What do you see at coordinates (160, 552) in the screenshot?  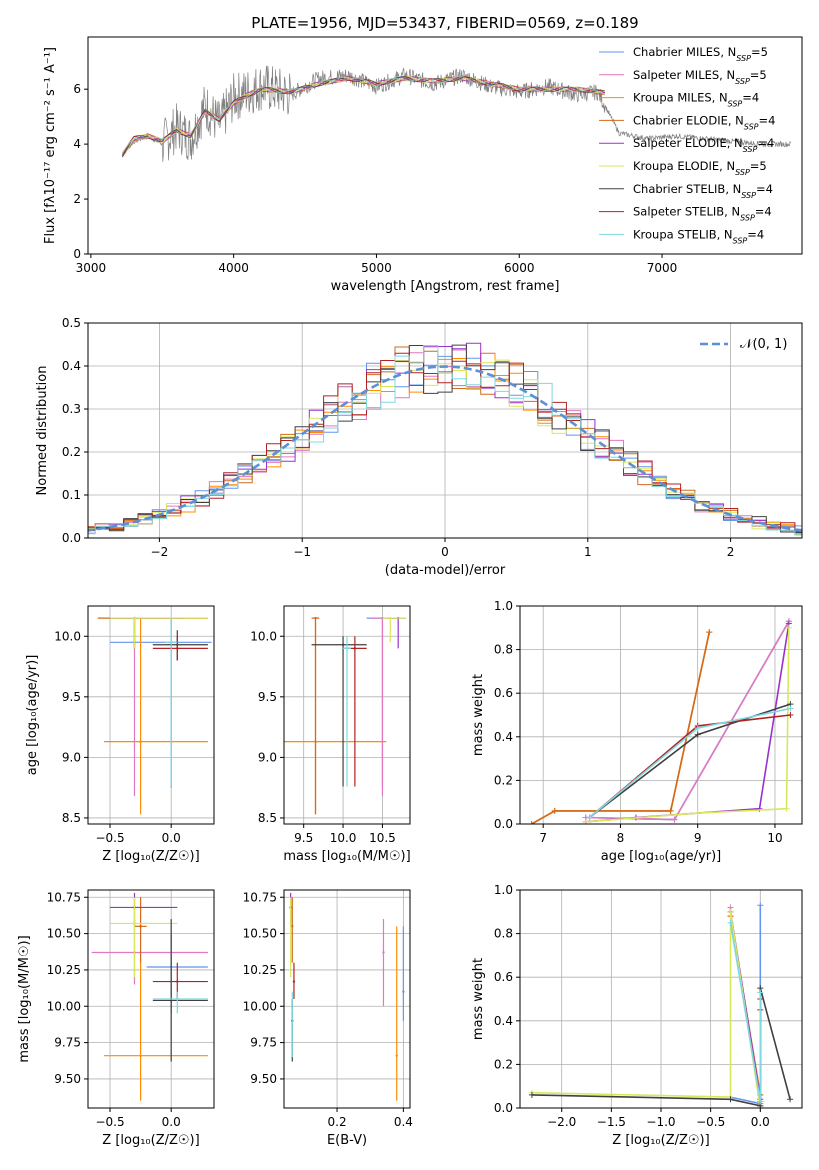 I see `x-tick-label: −2` at bounding box center [160, 552].